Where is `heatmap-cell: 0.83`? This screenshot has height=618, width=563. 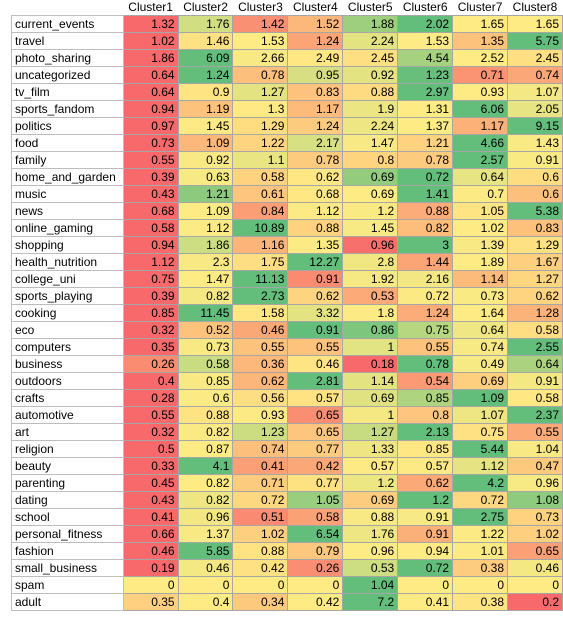 heatmap-cell: 0.83 is located at coordinates (535, 228).